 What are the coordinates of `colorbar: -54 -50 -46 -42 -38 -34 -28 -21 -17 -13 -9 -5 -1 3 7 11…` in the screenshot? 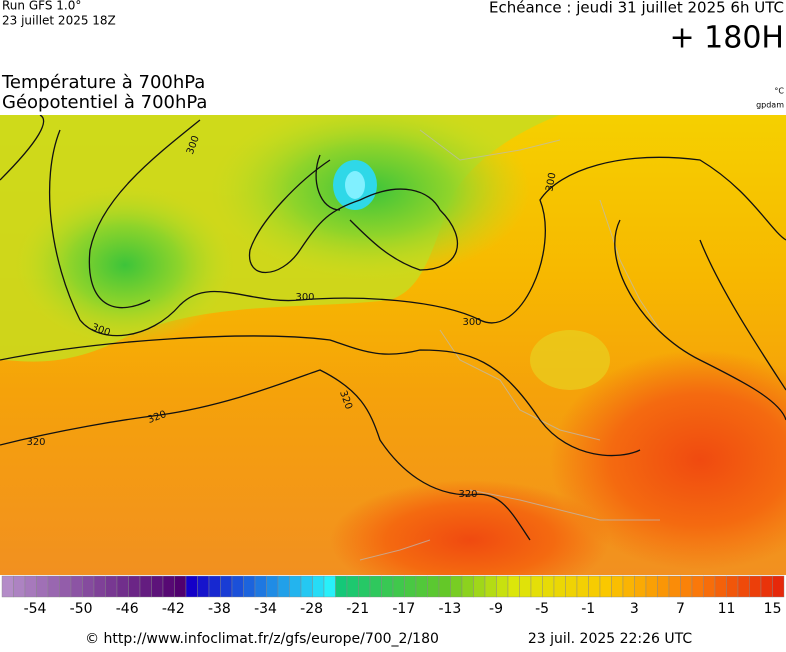 It's located at (393, 596).